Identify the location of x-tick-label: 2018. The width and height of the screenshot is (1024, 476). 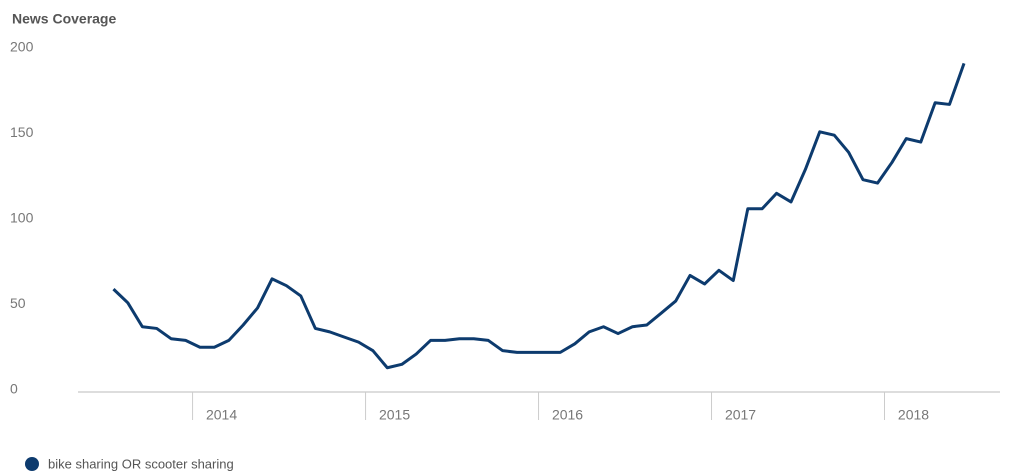
(913, 415).